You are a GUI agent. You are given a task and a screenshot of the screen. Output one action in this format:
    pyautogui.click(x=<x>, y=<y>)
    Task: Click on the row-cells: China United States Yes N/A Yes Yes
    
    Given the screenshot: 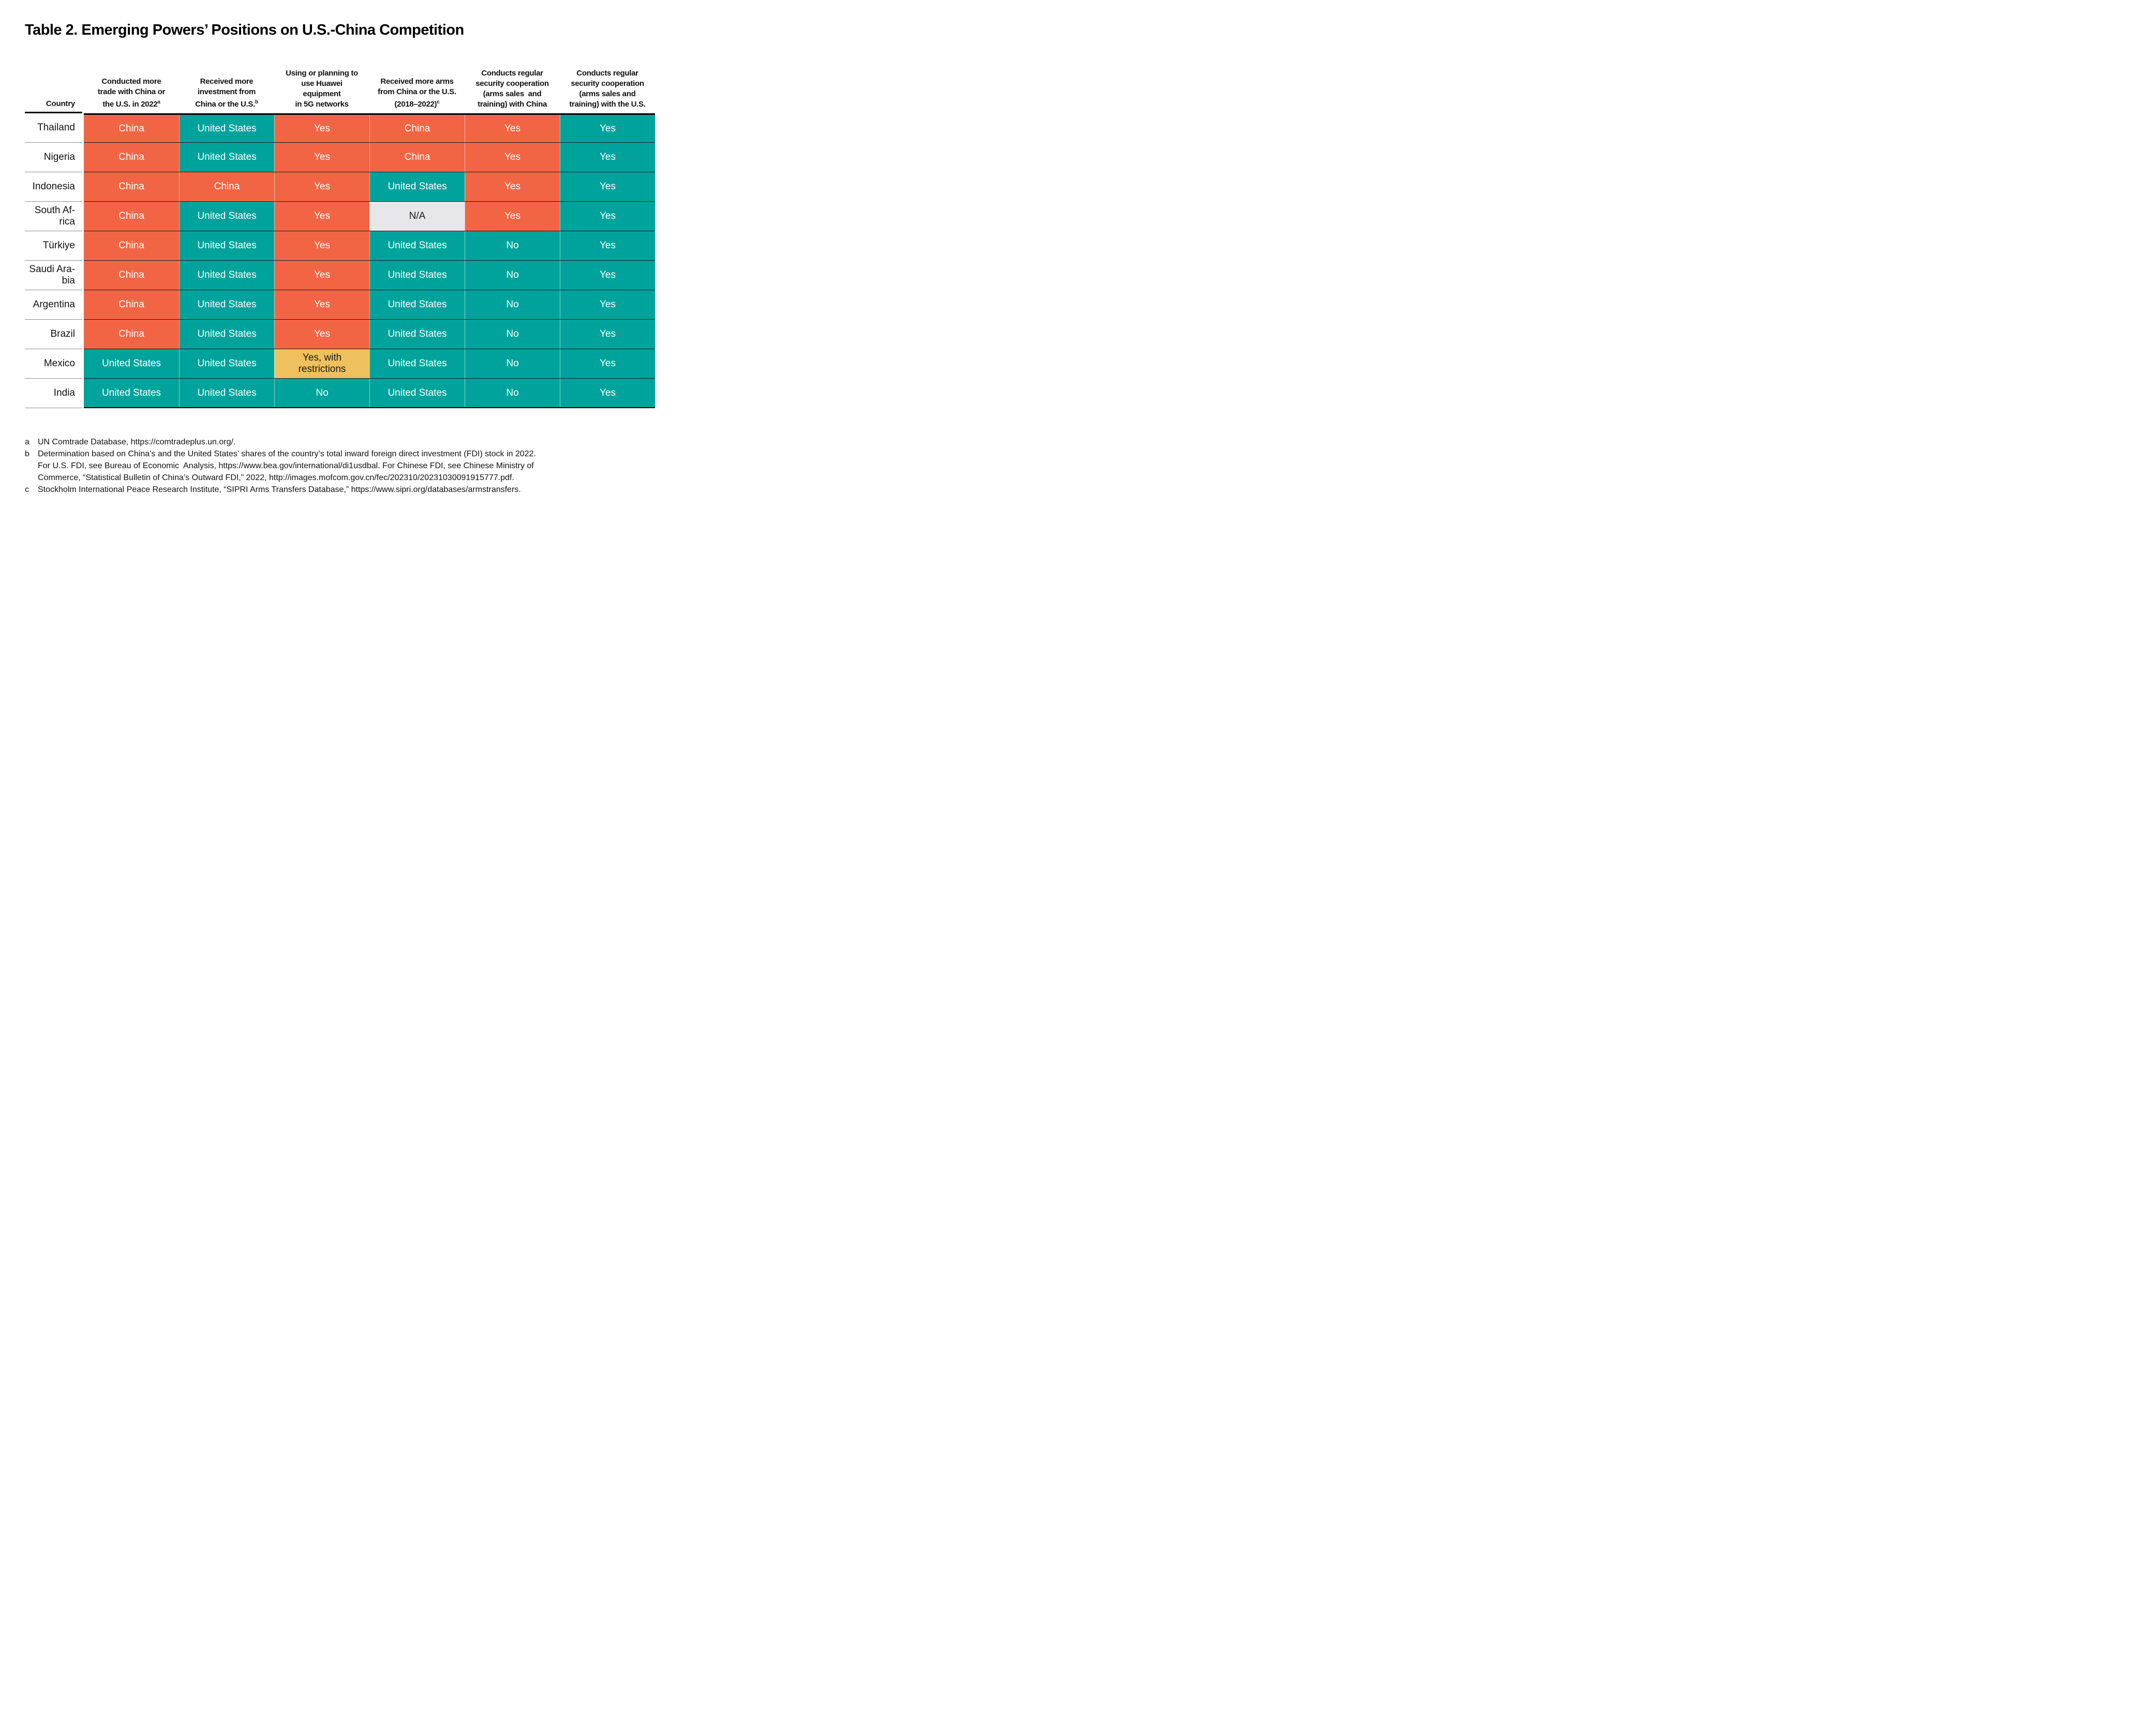 What is the action you would take?
    pyautogui.click(x=369, y=216)
    